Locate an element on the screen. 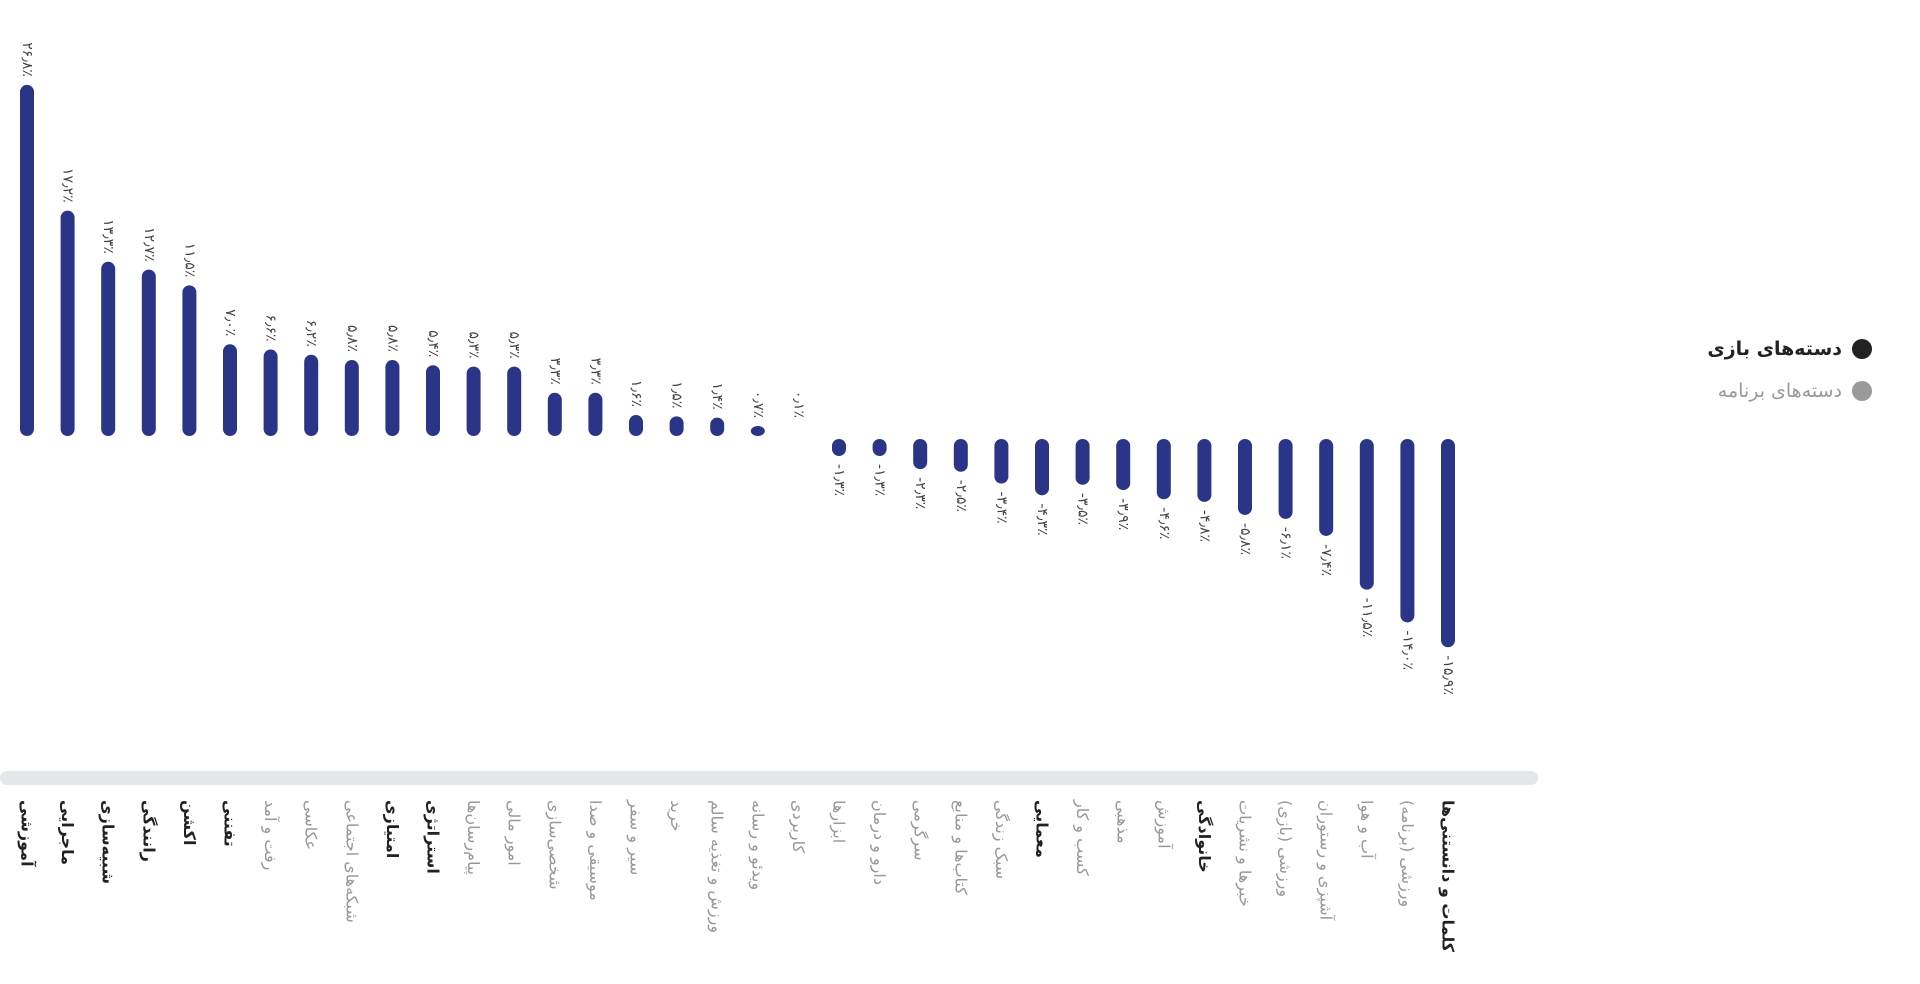  legend-label: دسته‌های بازی is located at coordinates (1774, 349).